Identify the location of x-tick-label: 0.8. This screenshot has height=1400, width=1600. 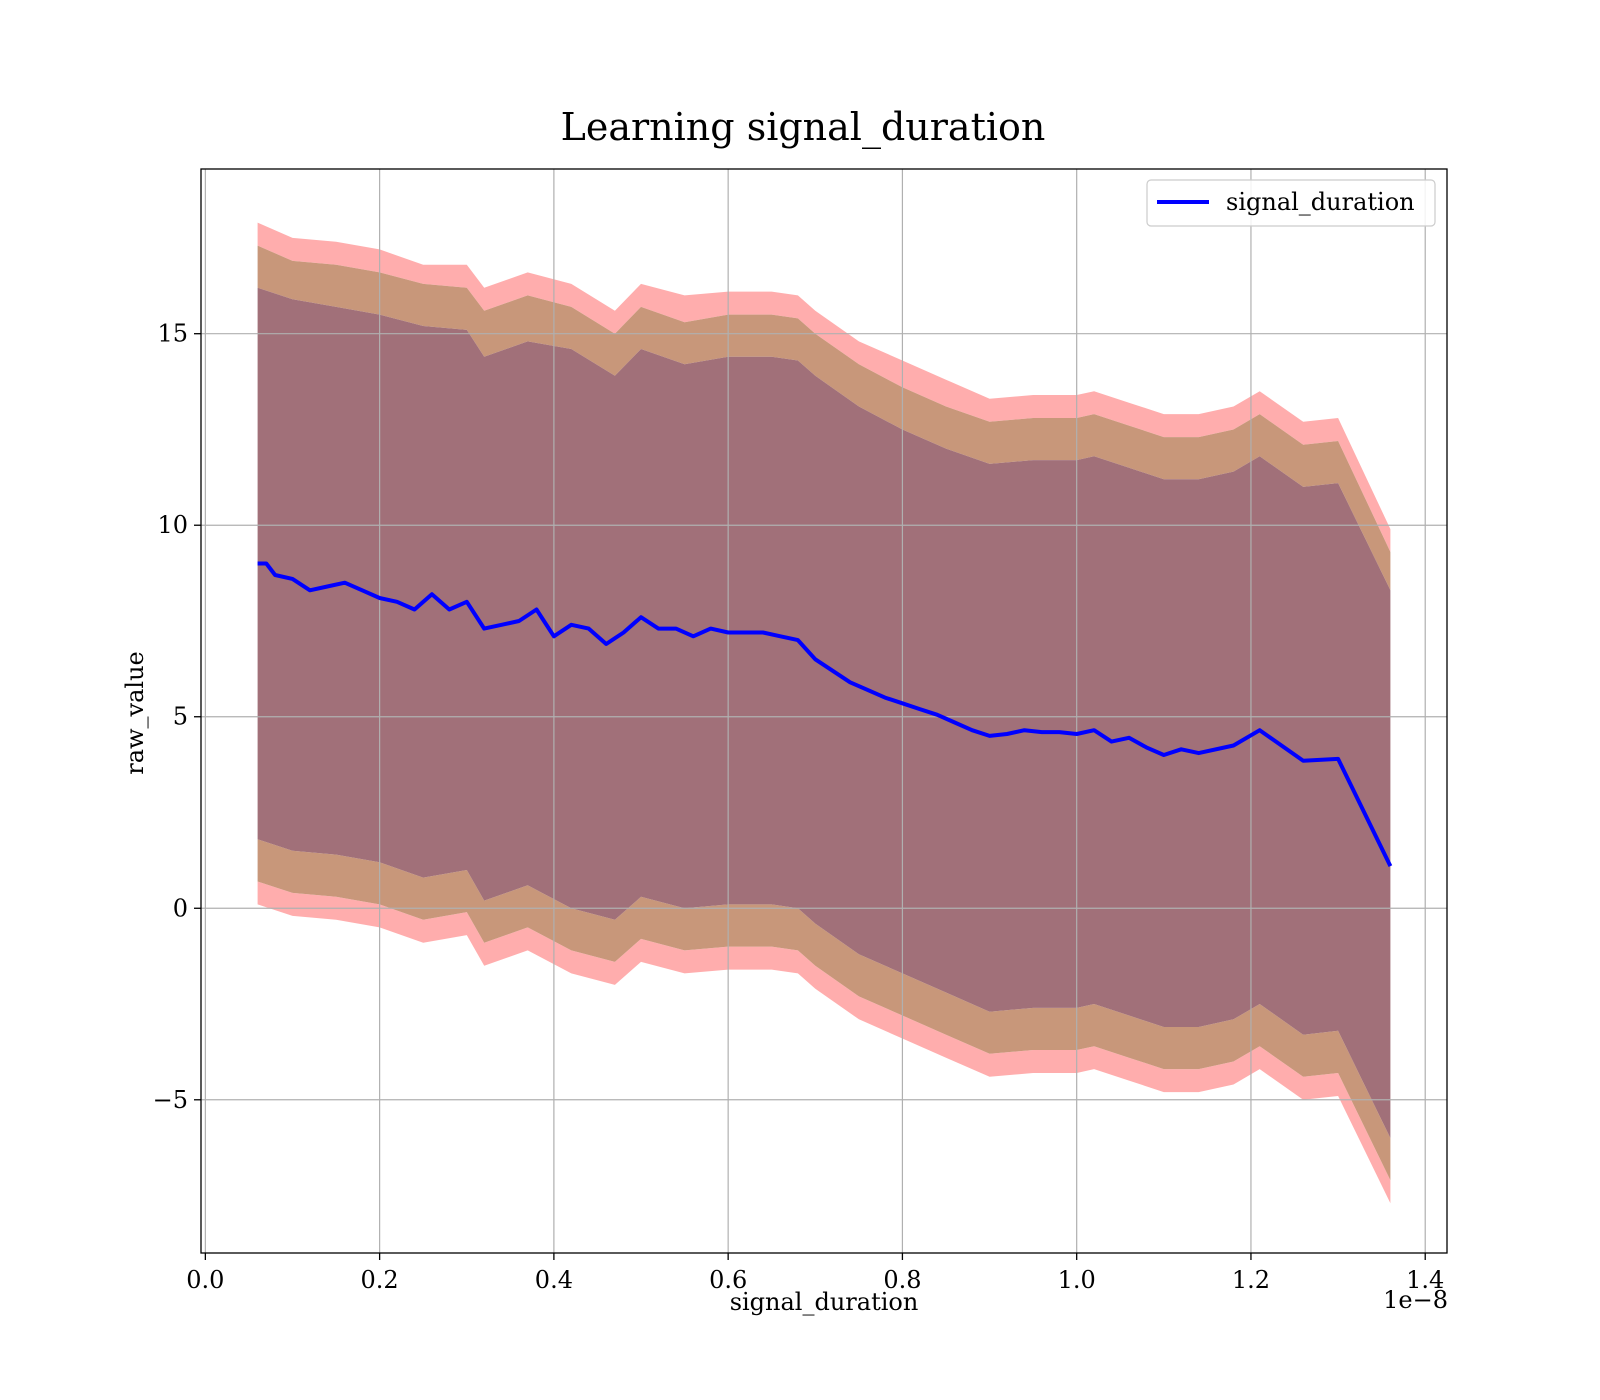
(902, 1280).